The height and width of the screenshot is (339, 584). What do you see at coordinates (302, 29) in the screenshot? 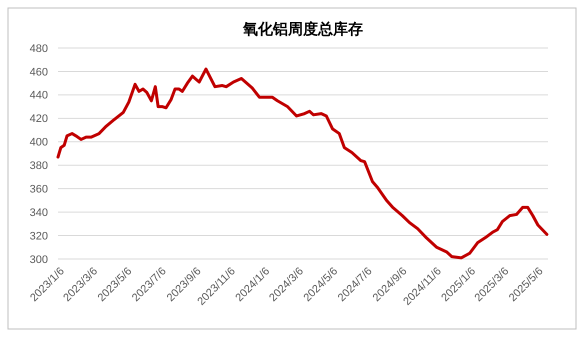
I see `chart-title: 氧化铝周度总库存` at bounding box center [302, 29].